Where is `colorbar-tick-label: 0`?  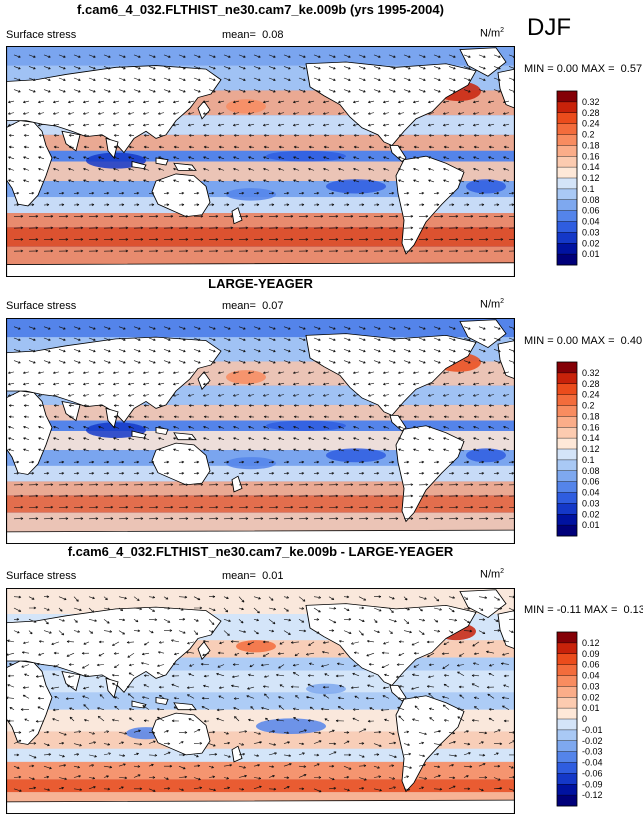 colorbar-tick-label: 0 is located at coordinates (584, 719).